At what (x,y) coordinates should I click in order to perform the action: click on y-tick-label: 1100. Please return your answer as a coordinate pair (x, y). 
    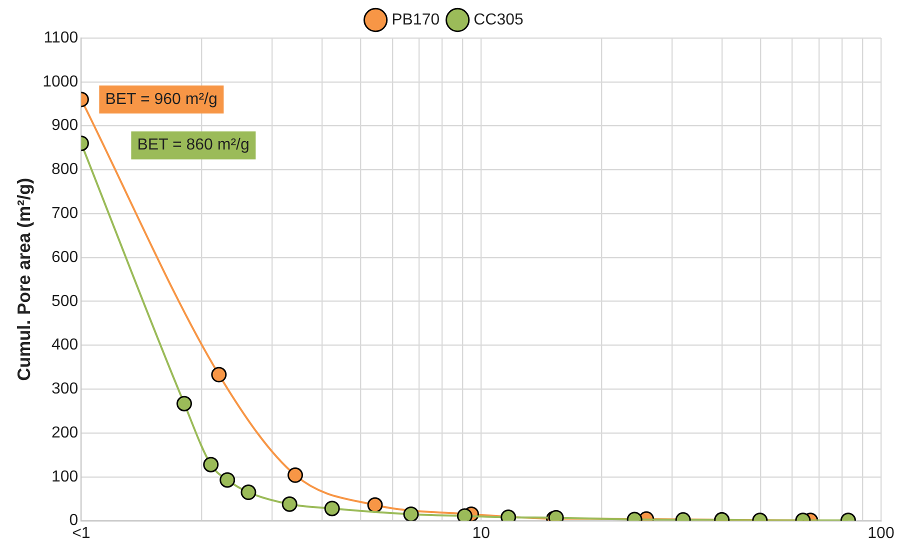
    Looking at the image, I should click on (61, 37).